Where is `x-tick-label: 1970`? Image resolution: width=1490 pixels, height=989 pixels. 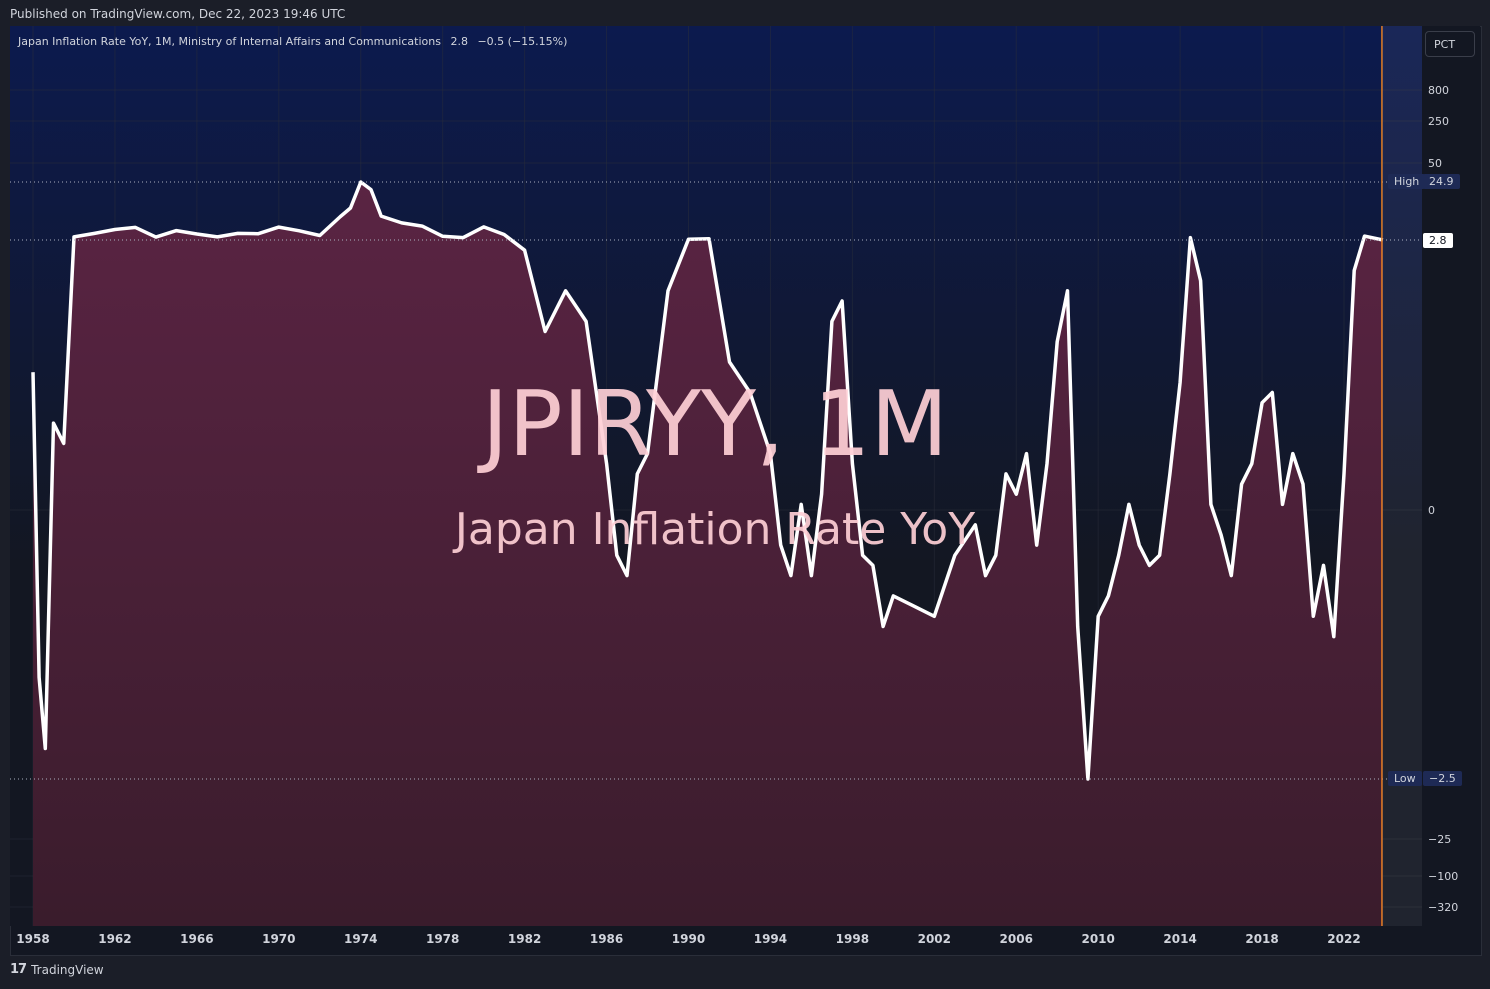 x-tick-label: 1970 is located at coordinates (278, 939).